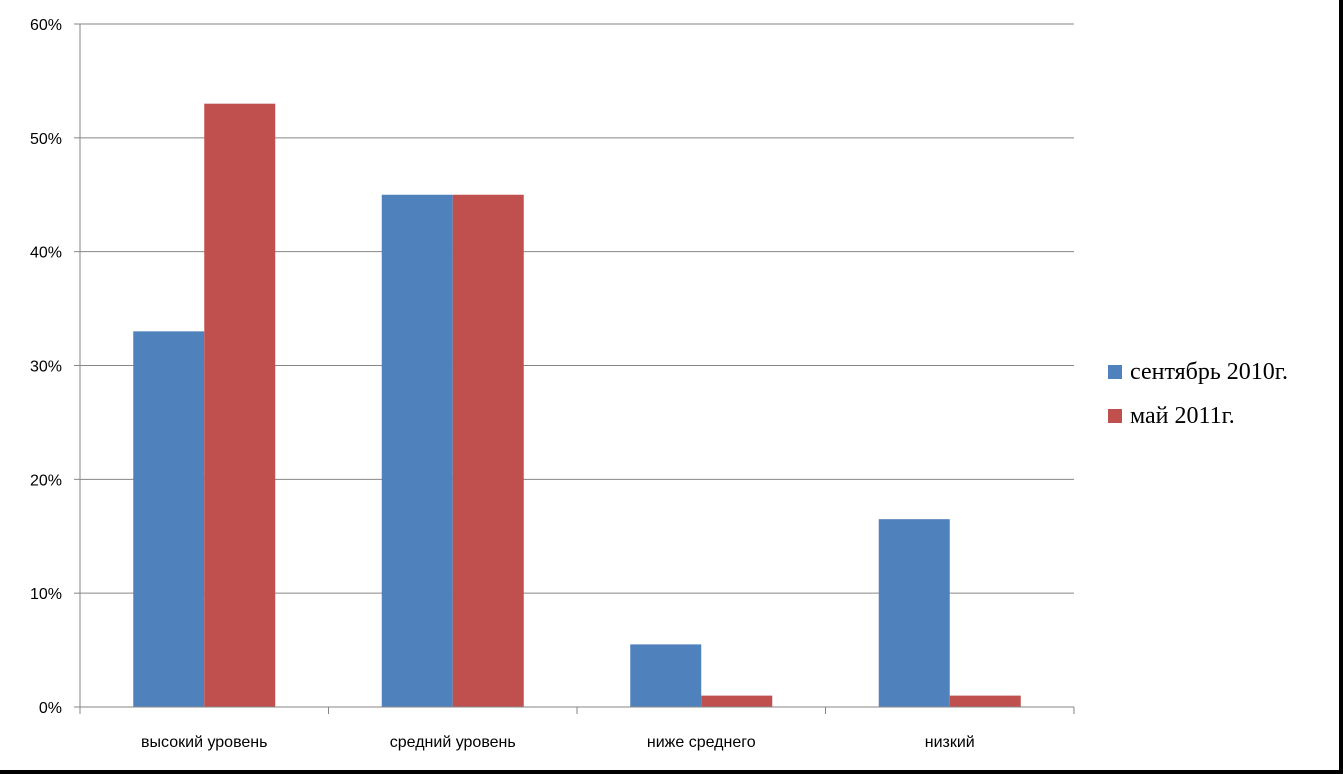 This screenshot has height=774, width=1343. Describe the element at coordinates (46, 253) in the screenshot. I see `y-tick-label: 40%` at that location.